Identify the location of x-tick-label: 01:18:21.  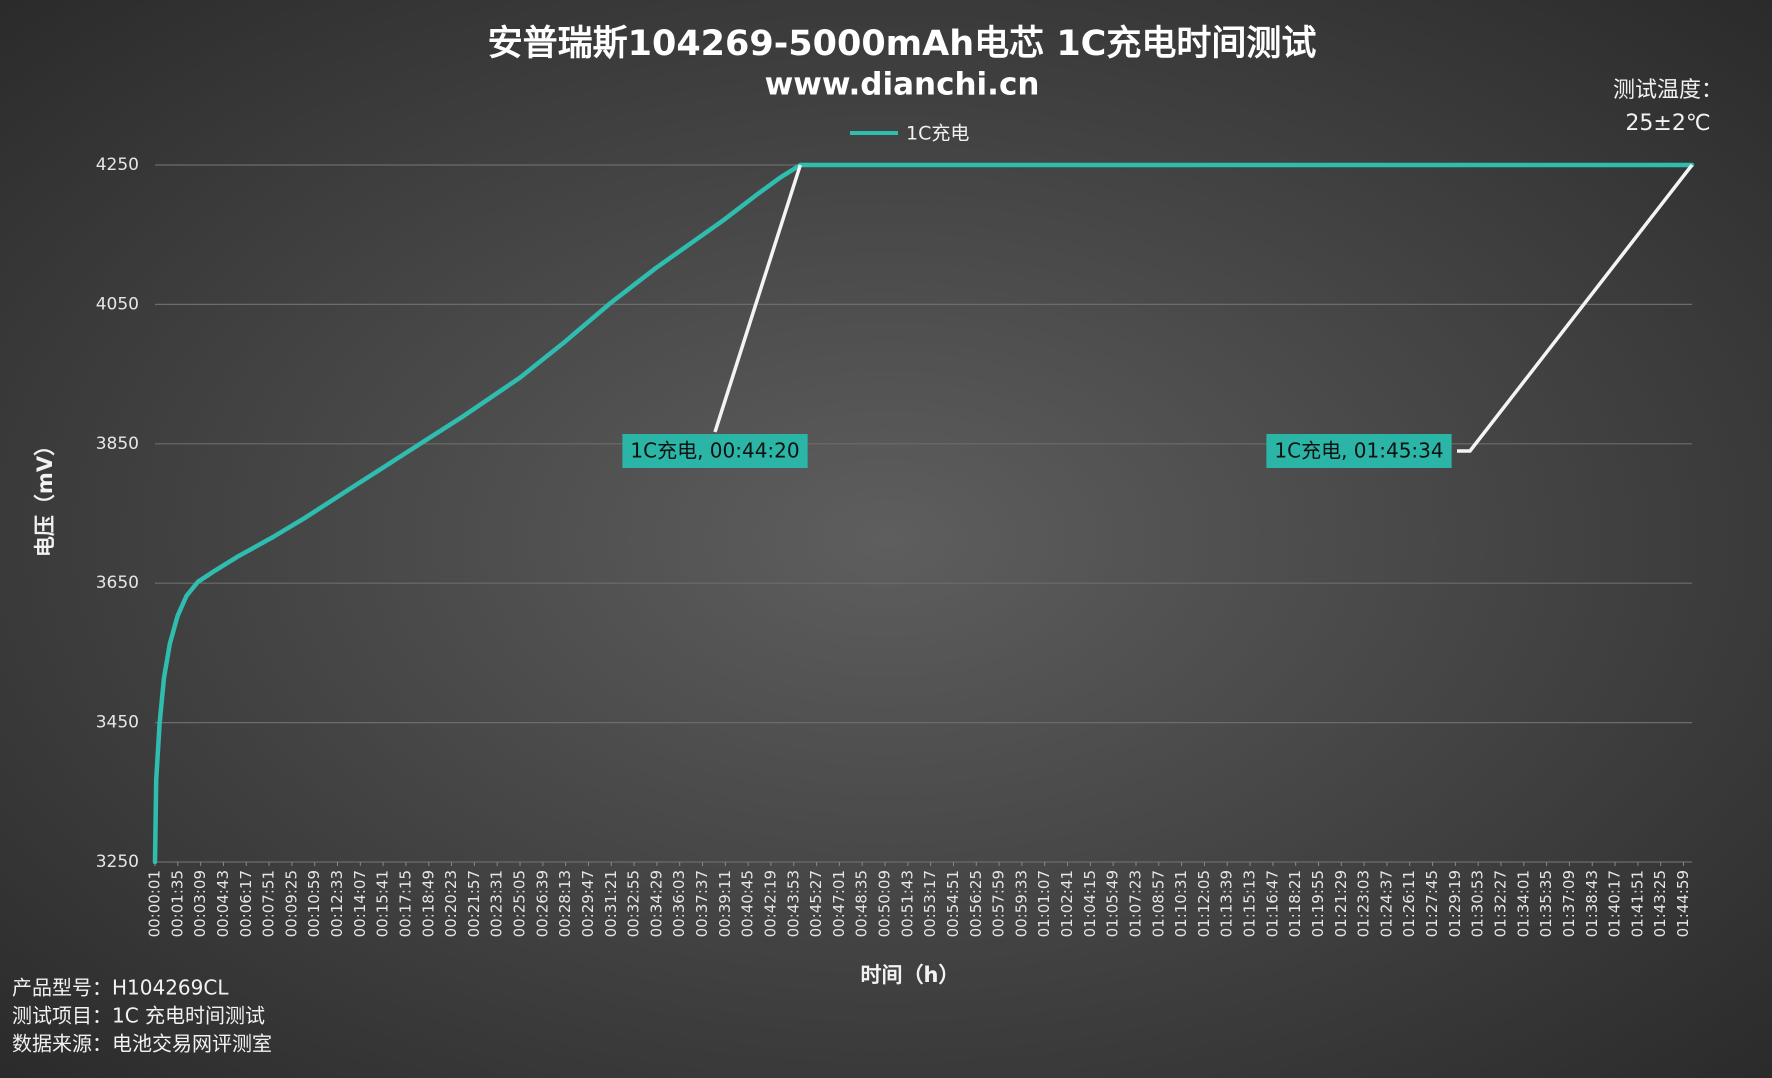
(1295, 903).